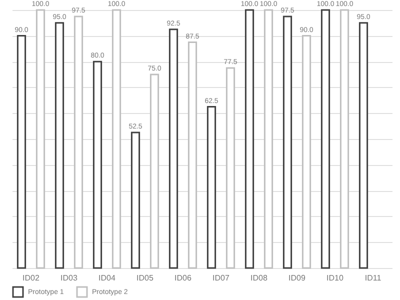 The width and height of the screenshot is (400, 300). I want to click on x-tick-label: ID08, so click(259, 278).